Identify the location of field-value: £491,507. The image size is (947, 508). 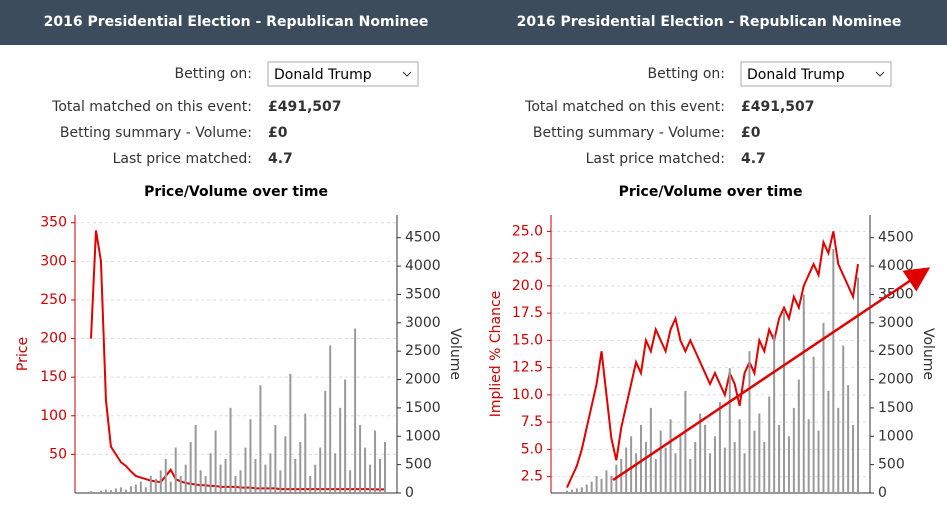
(778, 107).